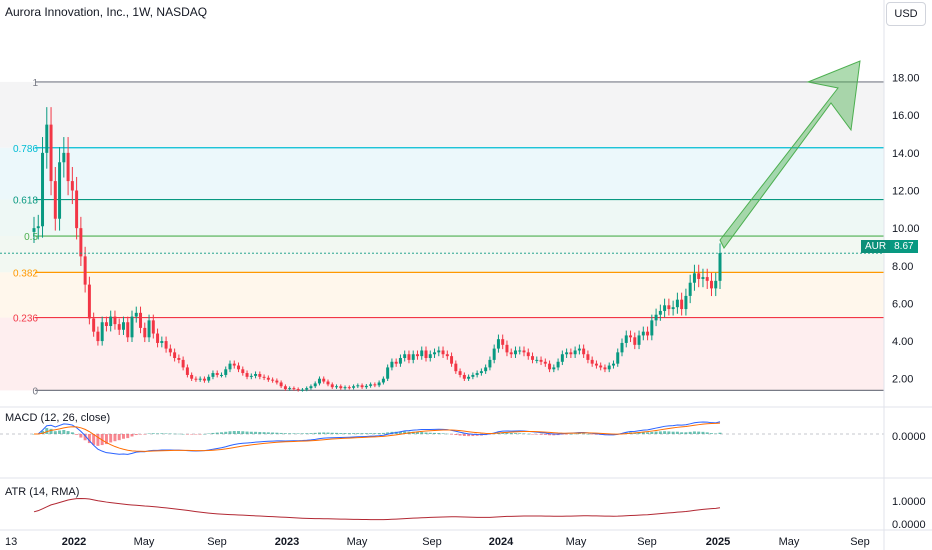 The width and height of the screenshot is (932, 550). I want to click on target-arrow, so click(790, 154).